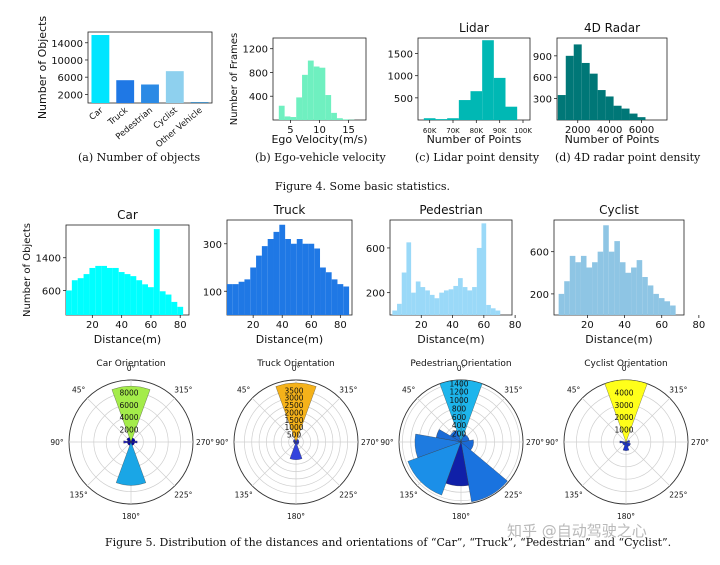 Image resolution: width=720 pixels, height=565 pixels. I want to click on truck-orient-angle-label: 270°, so click(370, 442).